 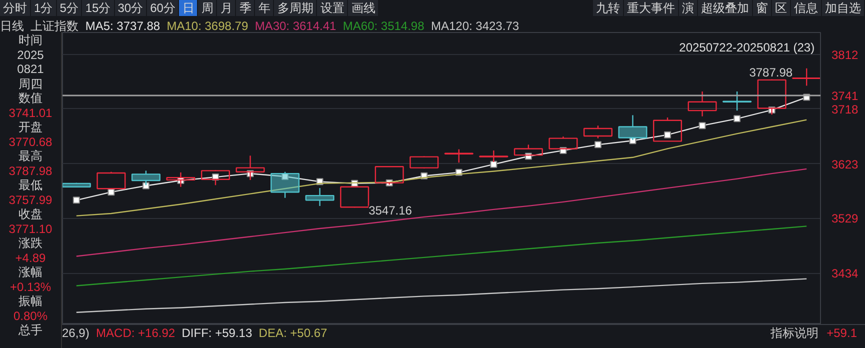 What do you see at coordinates (781, 8) in the screenshot?
I see `text: 区` at bounding box center [781, 8].